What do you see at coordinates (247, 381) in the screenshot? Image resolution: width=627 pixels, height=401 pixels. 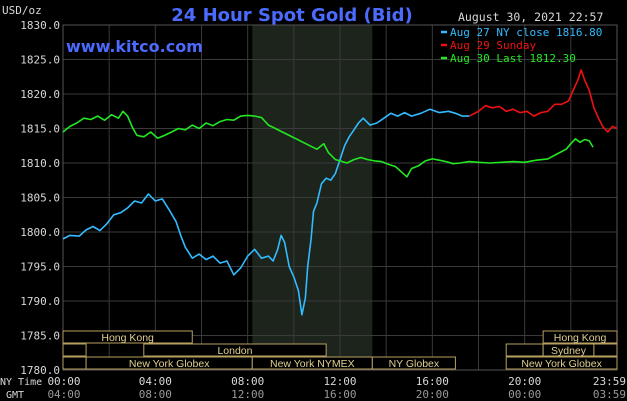 I see `x-tick-label-ny: 08:00` at bounding box center [247, 381].